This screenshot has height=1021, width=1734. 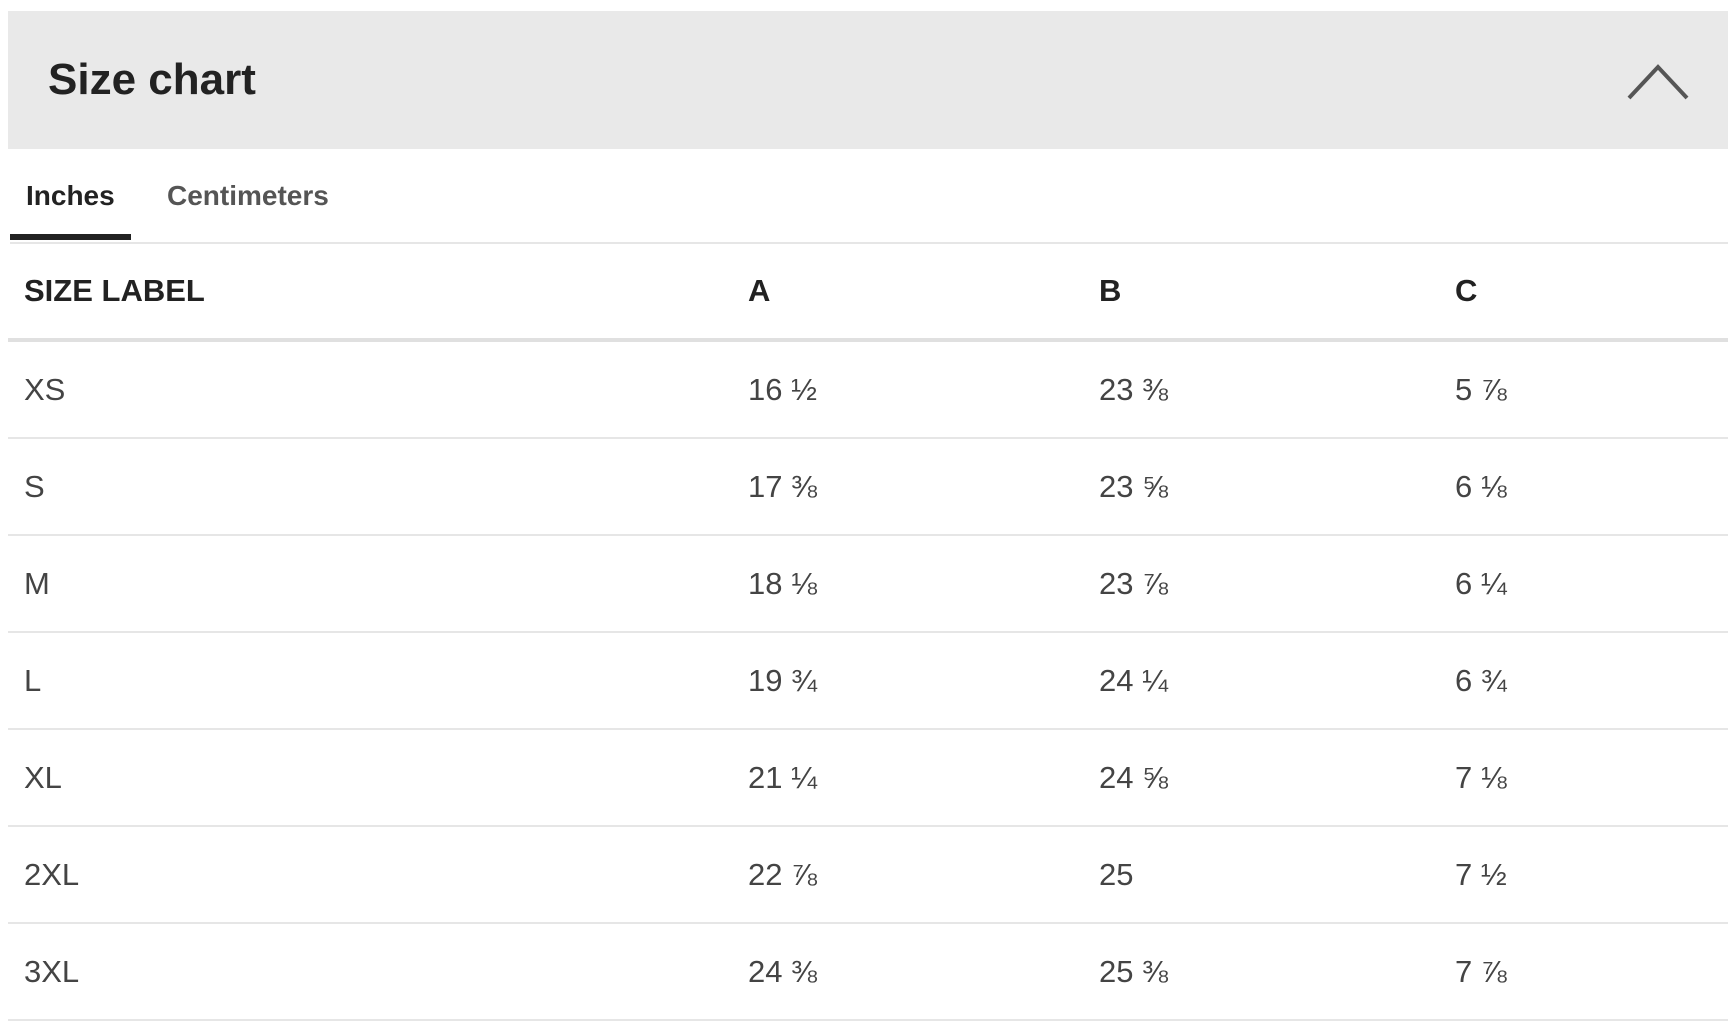 What do you see at coordinates (1133, 777) in the screenshot?
I see `table-cell: 24 ⅝` at bounding box center [1133, 777].